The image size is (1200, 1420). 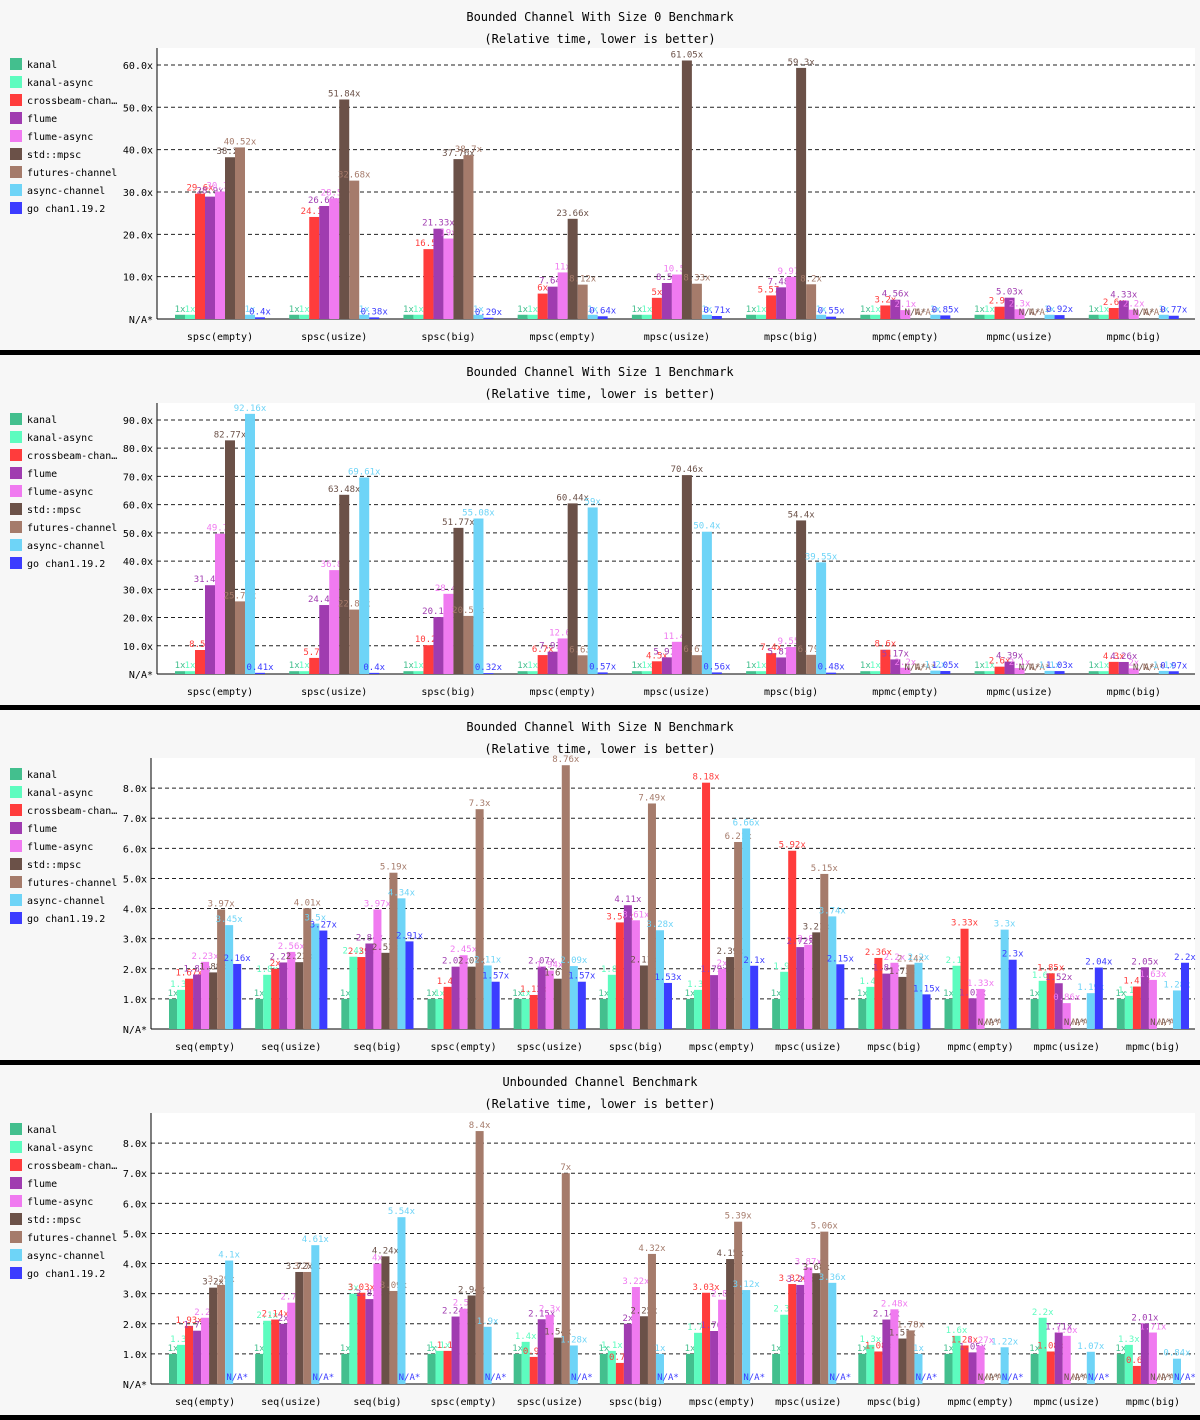 What do you see at coordinates (1099, 963) in the screenshot?
I see `bar-value-label: 2.04x` at bounding box center [1099, 963].